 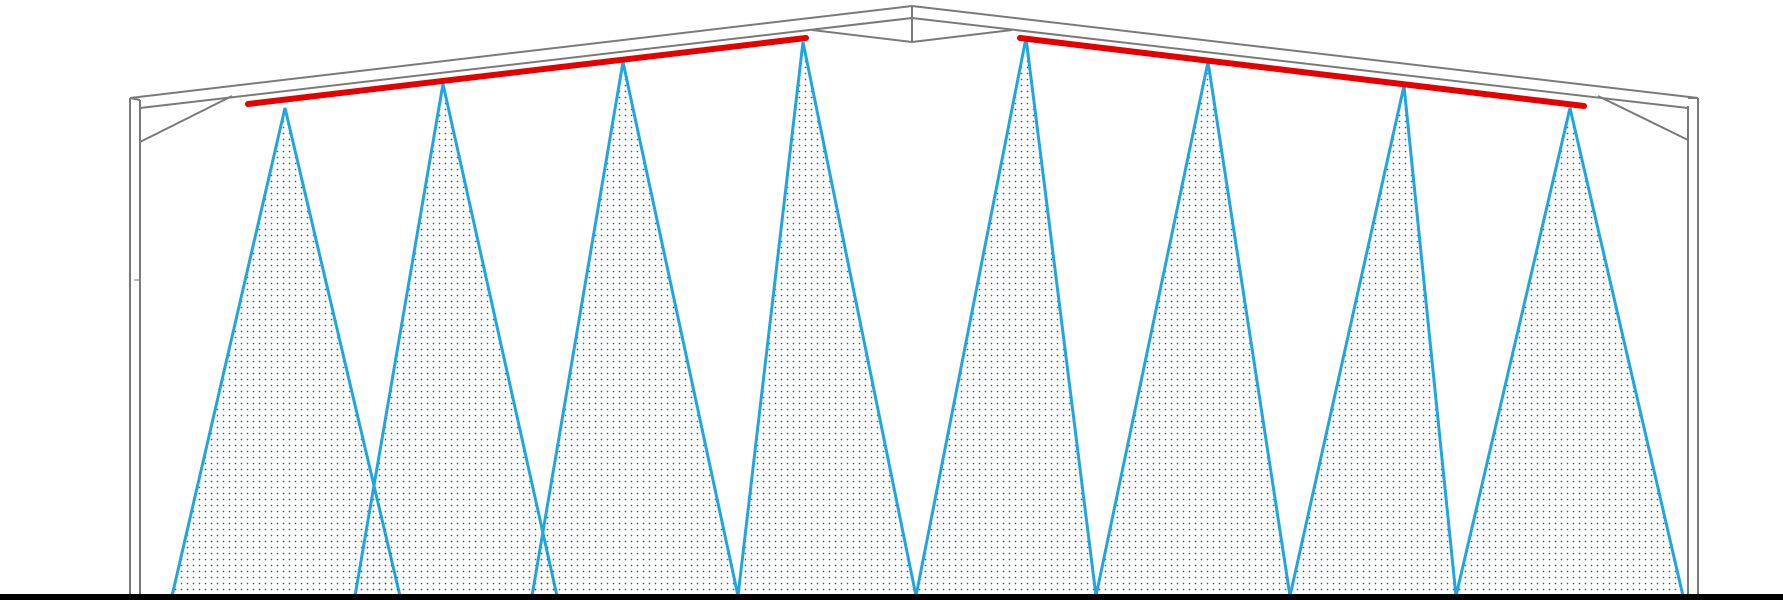 I want to click on ridge-brace-right, so click(x=962, y=36).